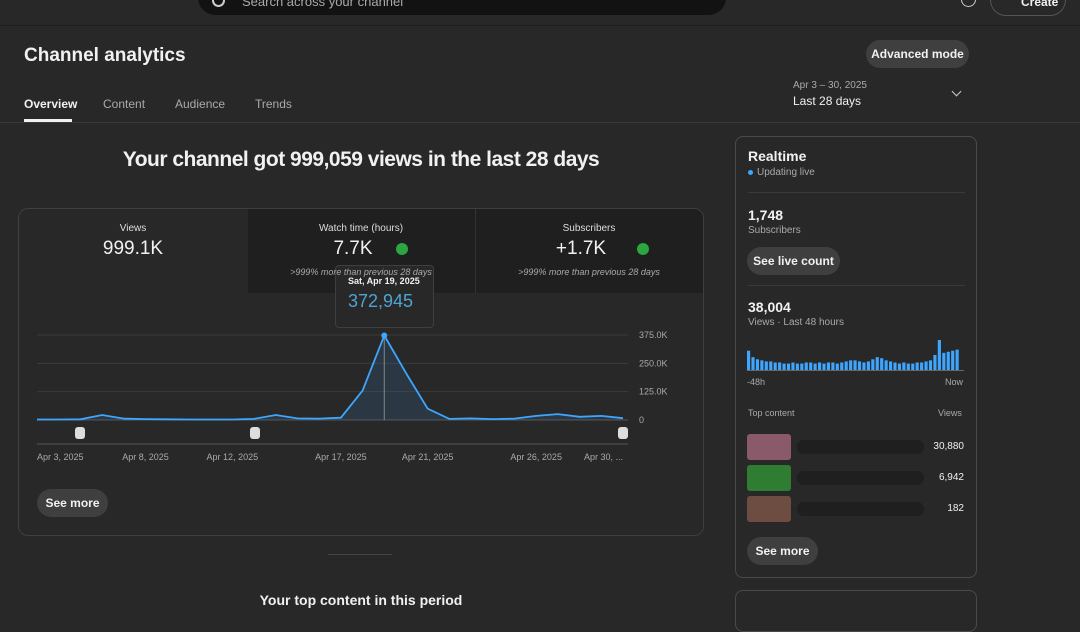 The width and height of the screenshot is (1080, 632). What do you see at coordinates (793, 261) in the screenshot?
I see `see-live-count-button: See live count` at bounding box center [793, 261].